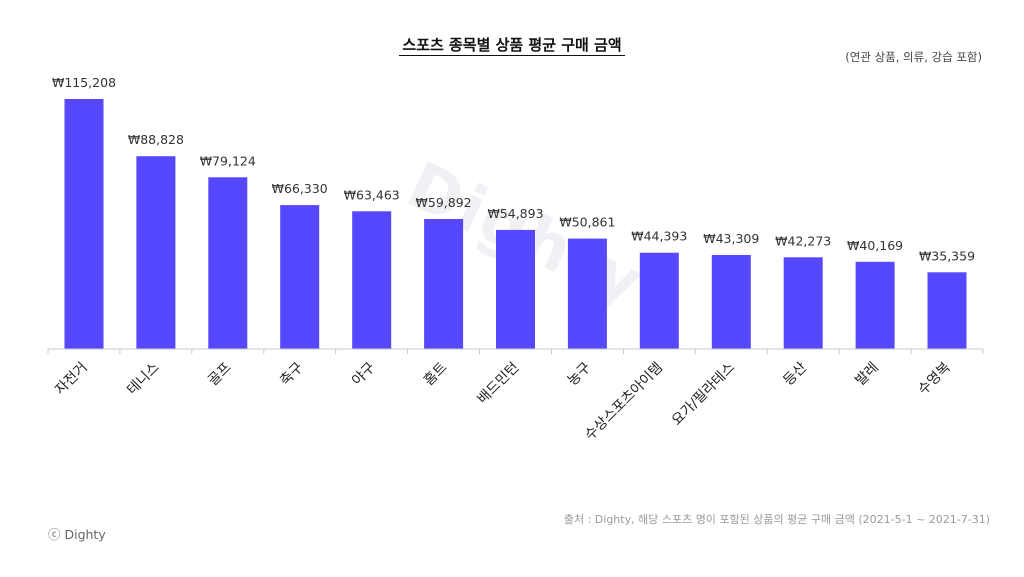  I want to click on x-tick-label-11: 등산, so click(795, 374).